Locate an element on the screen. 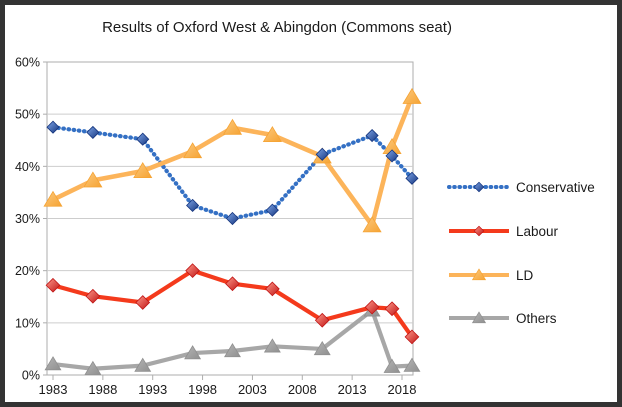 The height and width of the screenshot is (407, 622). labour-line-sample-icon is located at coordinates (479, 231).